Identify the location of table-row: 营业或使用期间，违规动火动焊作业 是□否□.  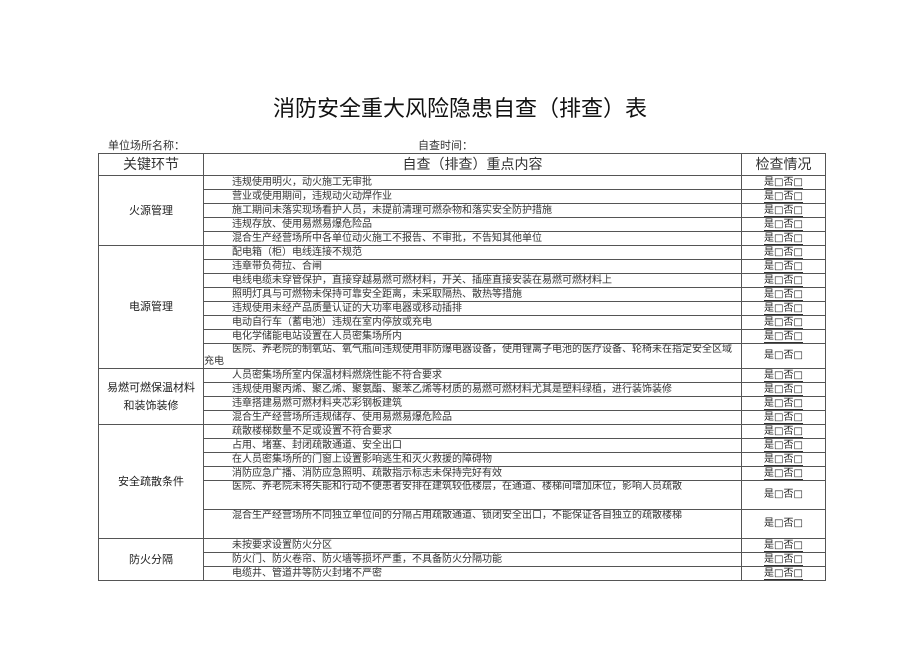
(462, 196).